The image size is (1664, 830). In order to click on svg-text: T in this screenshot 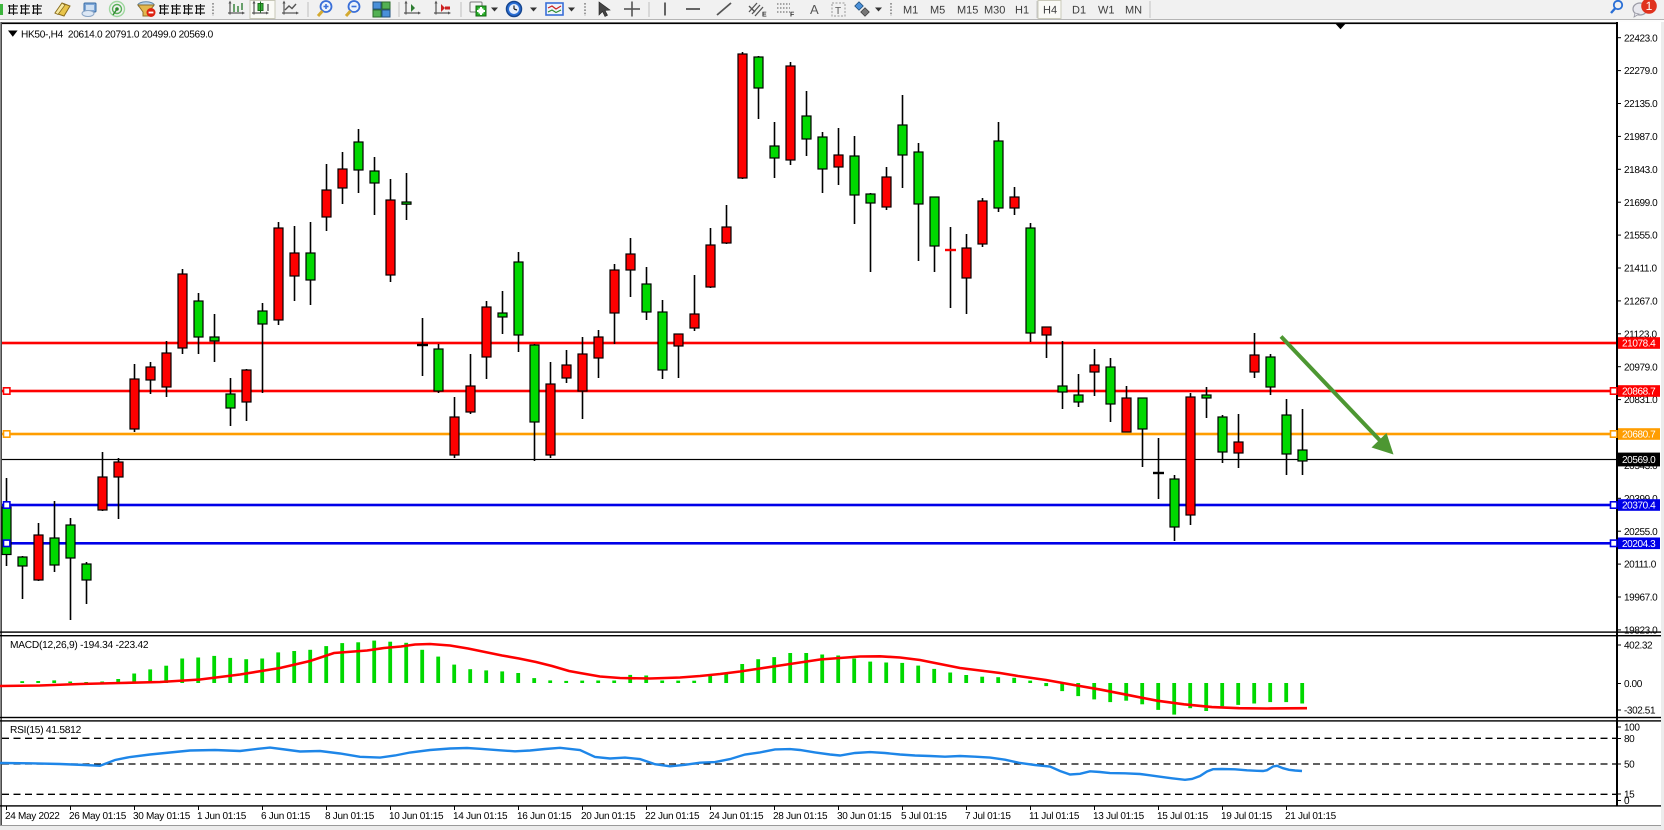, I will do `click(838, 11)`.